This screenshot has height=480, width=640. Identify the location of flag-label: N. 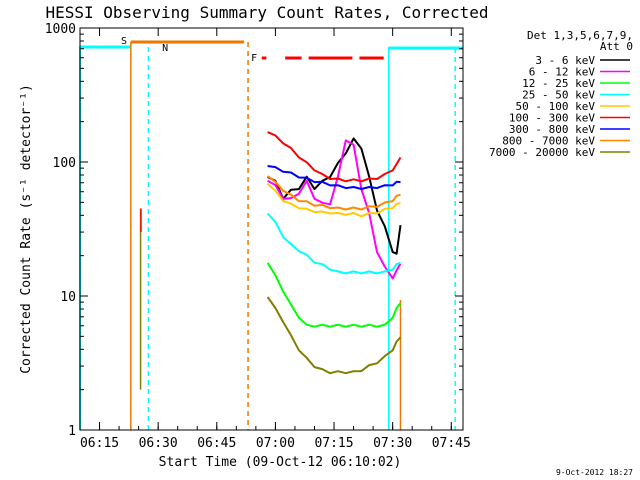
(165, 48).